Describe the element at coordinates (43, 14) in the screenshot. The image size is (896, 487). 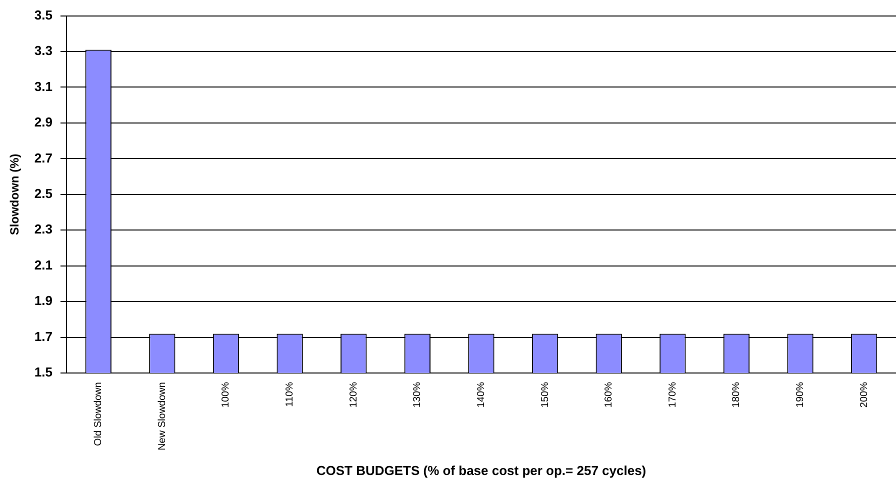
I see `y-tick-label: 3.5` at that location.